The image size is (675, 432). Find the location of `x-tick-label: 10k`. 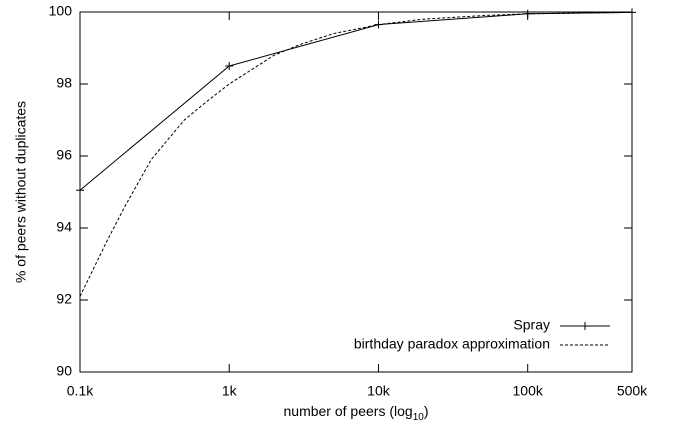

x-tick-label: 10k is located at coordinates (379, 391).